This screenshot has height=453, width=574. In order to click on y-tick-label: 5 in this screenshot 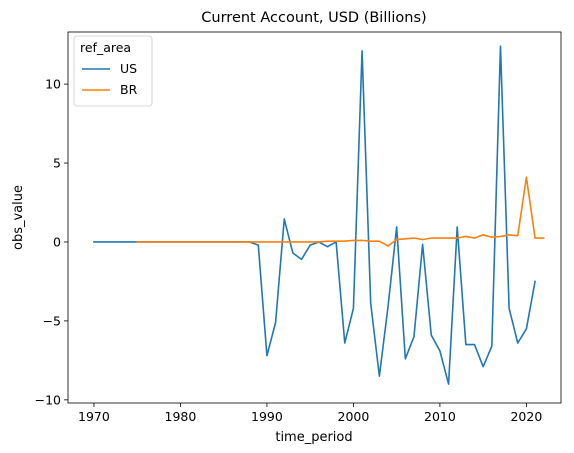, I will do `click(57, 163)`.